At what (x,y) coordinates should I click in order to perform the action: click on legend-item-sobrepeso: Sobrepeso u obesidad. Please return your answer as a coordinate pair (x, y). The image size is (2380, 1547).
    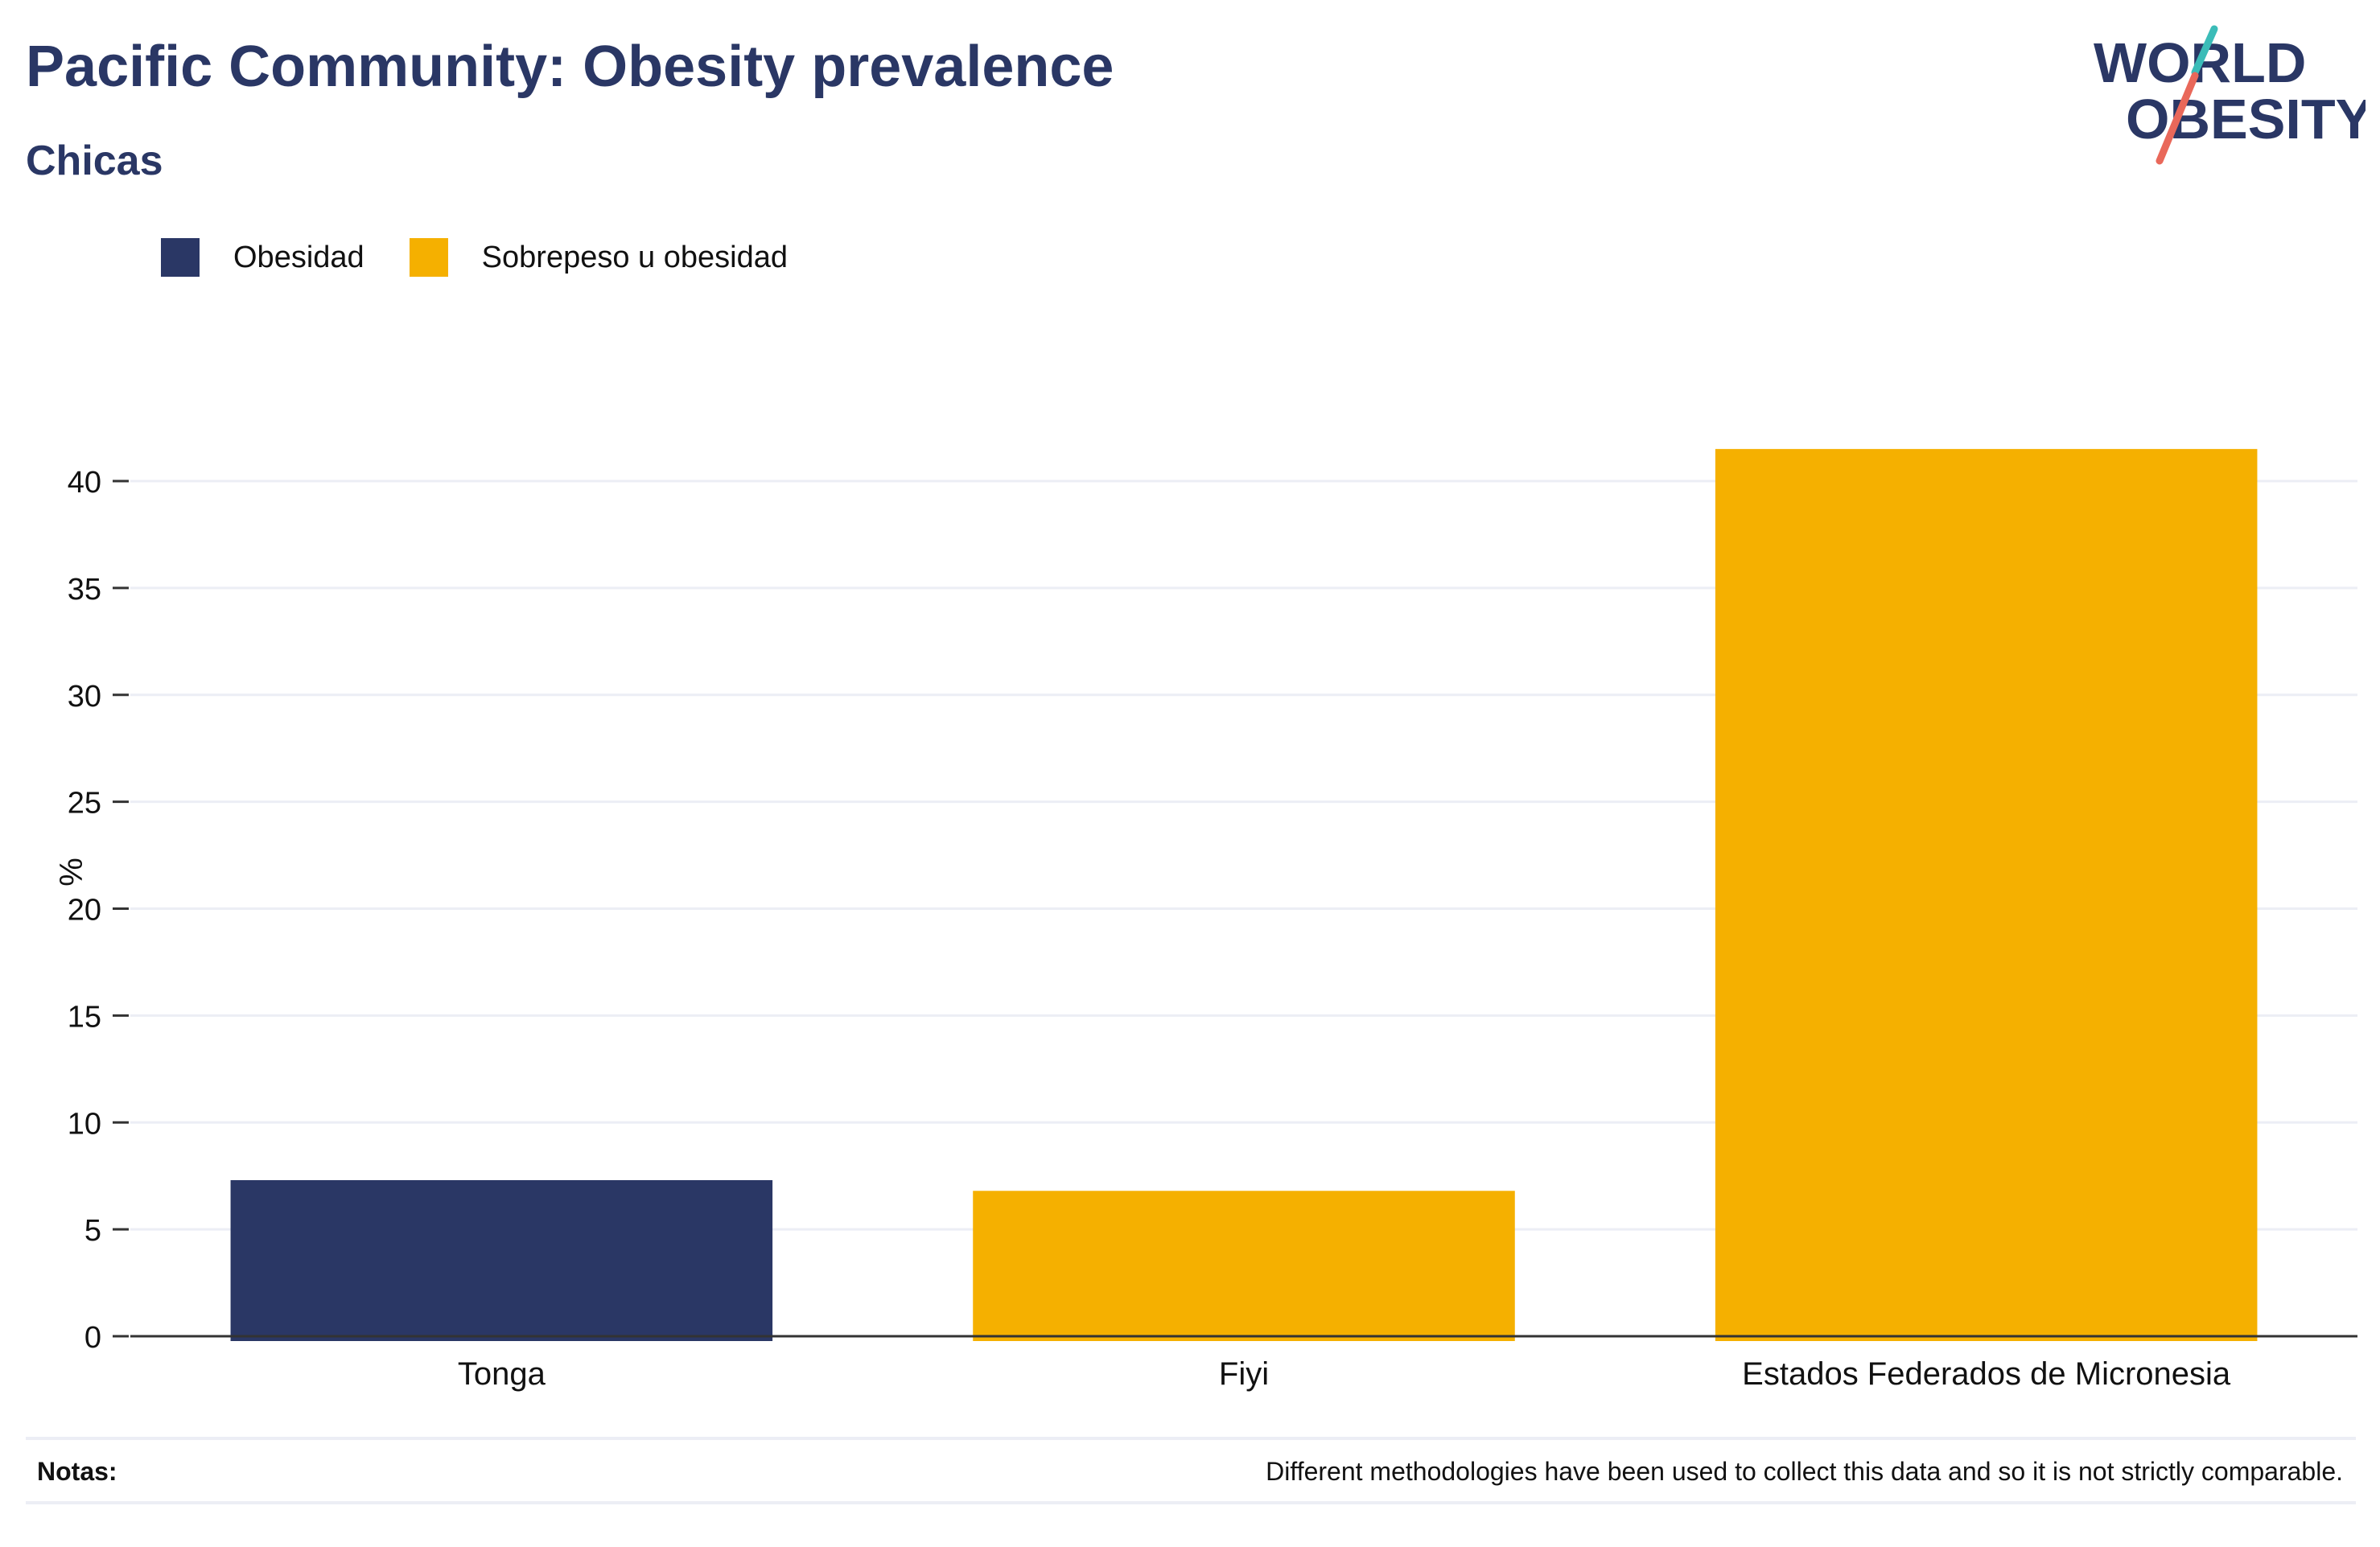
    Looking at the image, I should click on (598, 257).